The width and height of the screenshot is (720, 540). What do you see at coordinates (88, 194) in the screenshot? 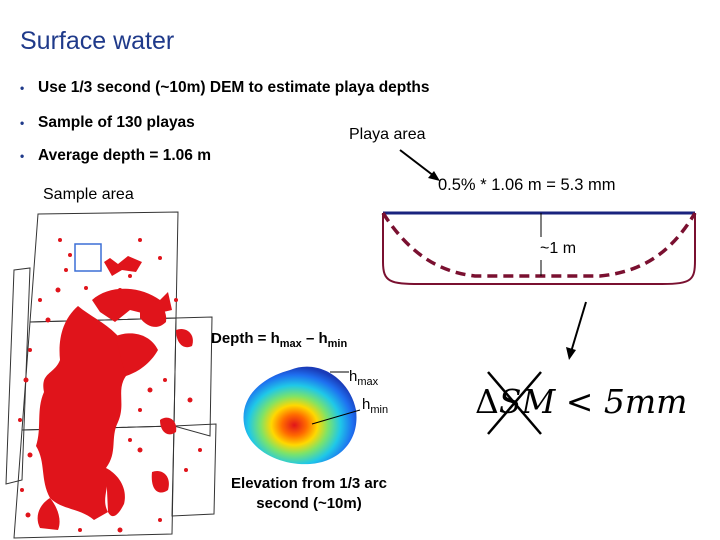
I see `sample-area-label: Sample area` at bounding box center [88, 194].